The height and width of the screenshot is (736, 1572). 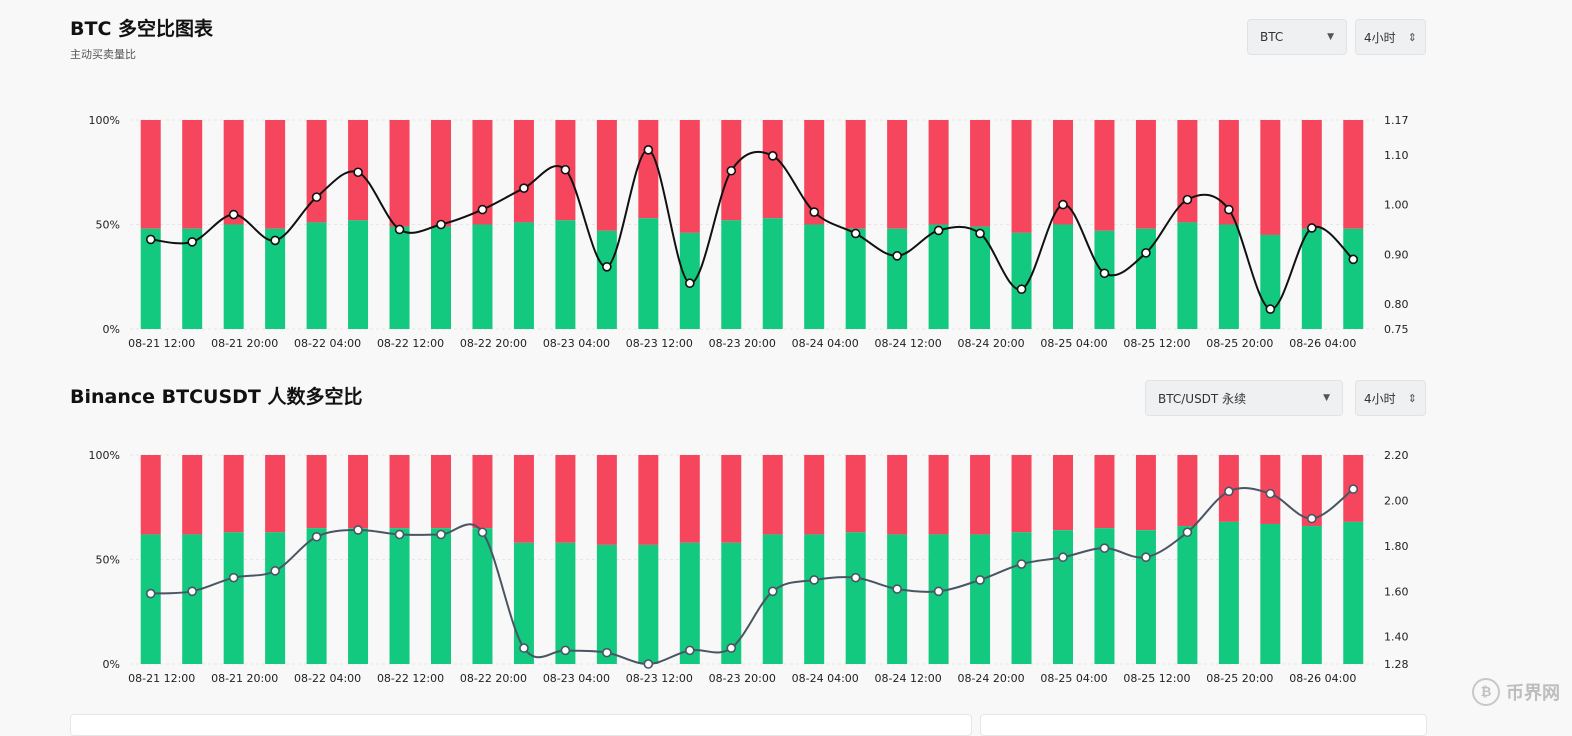 I want to click on y-right-tick-label: 1.60, so click(x=1396, y=591).